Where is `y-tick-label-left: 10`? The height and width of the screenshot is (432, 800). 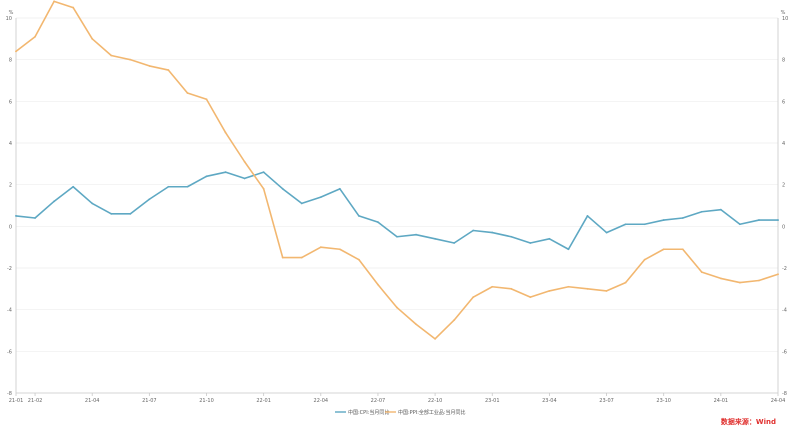 y-tick-label-left: 10 is located at coordinates (9, 19).